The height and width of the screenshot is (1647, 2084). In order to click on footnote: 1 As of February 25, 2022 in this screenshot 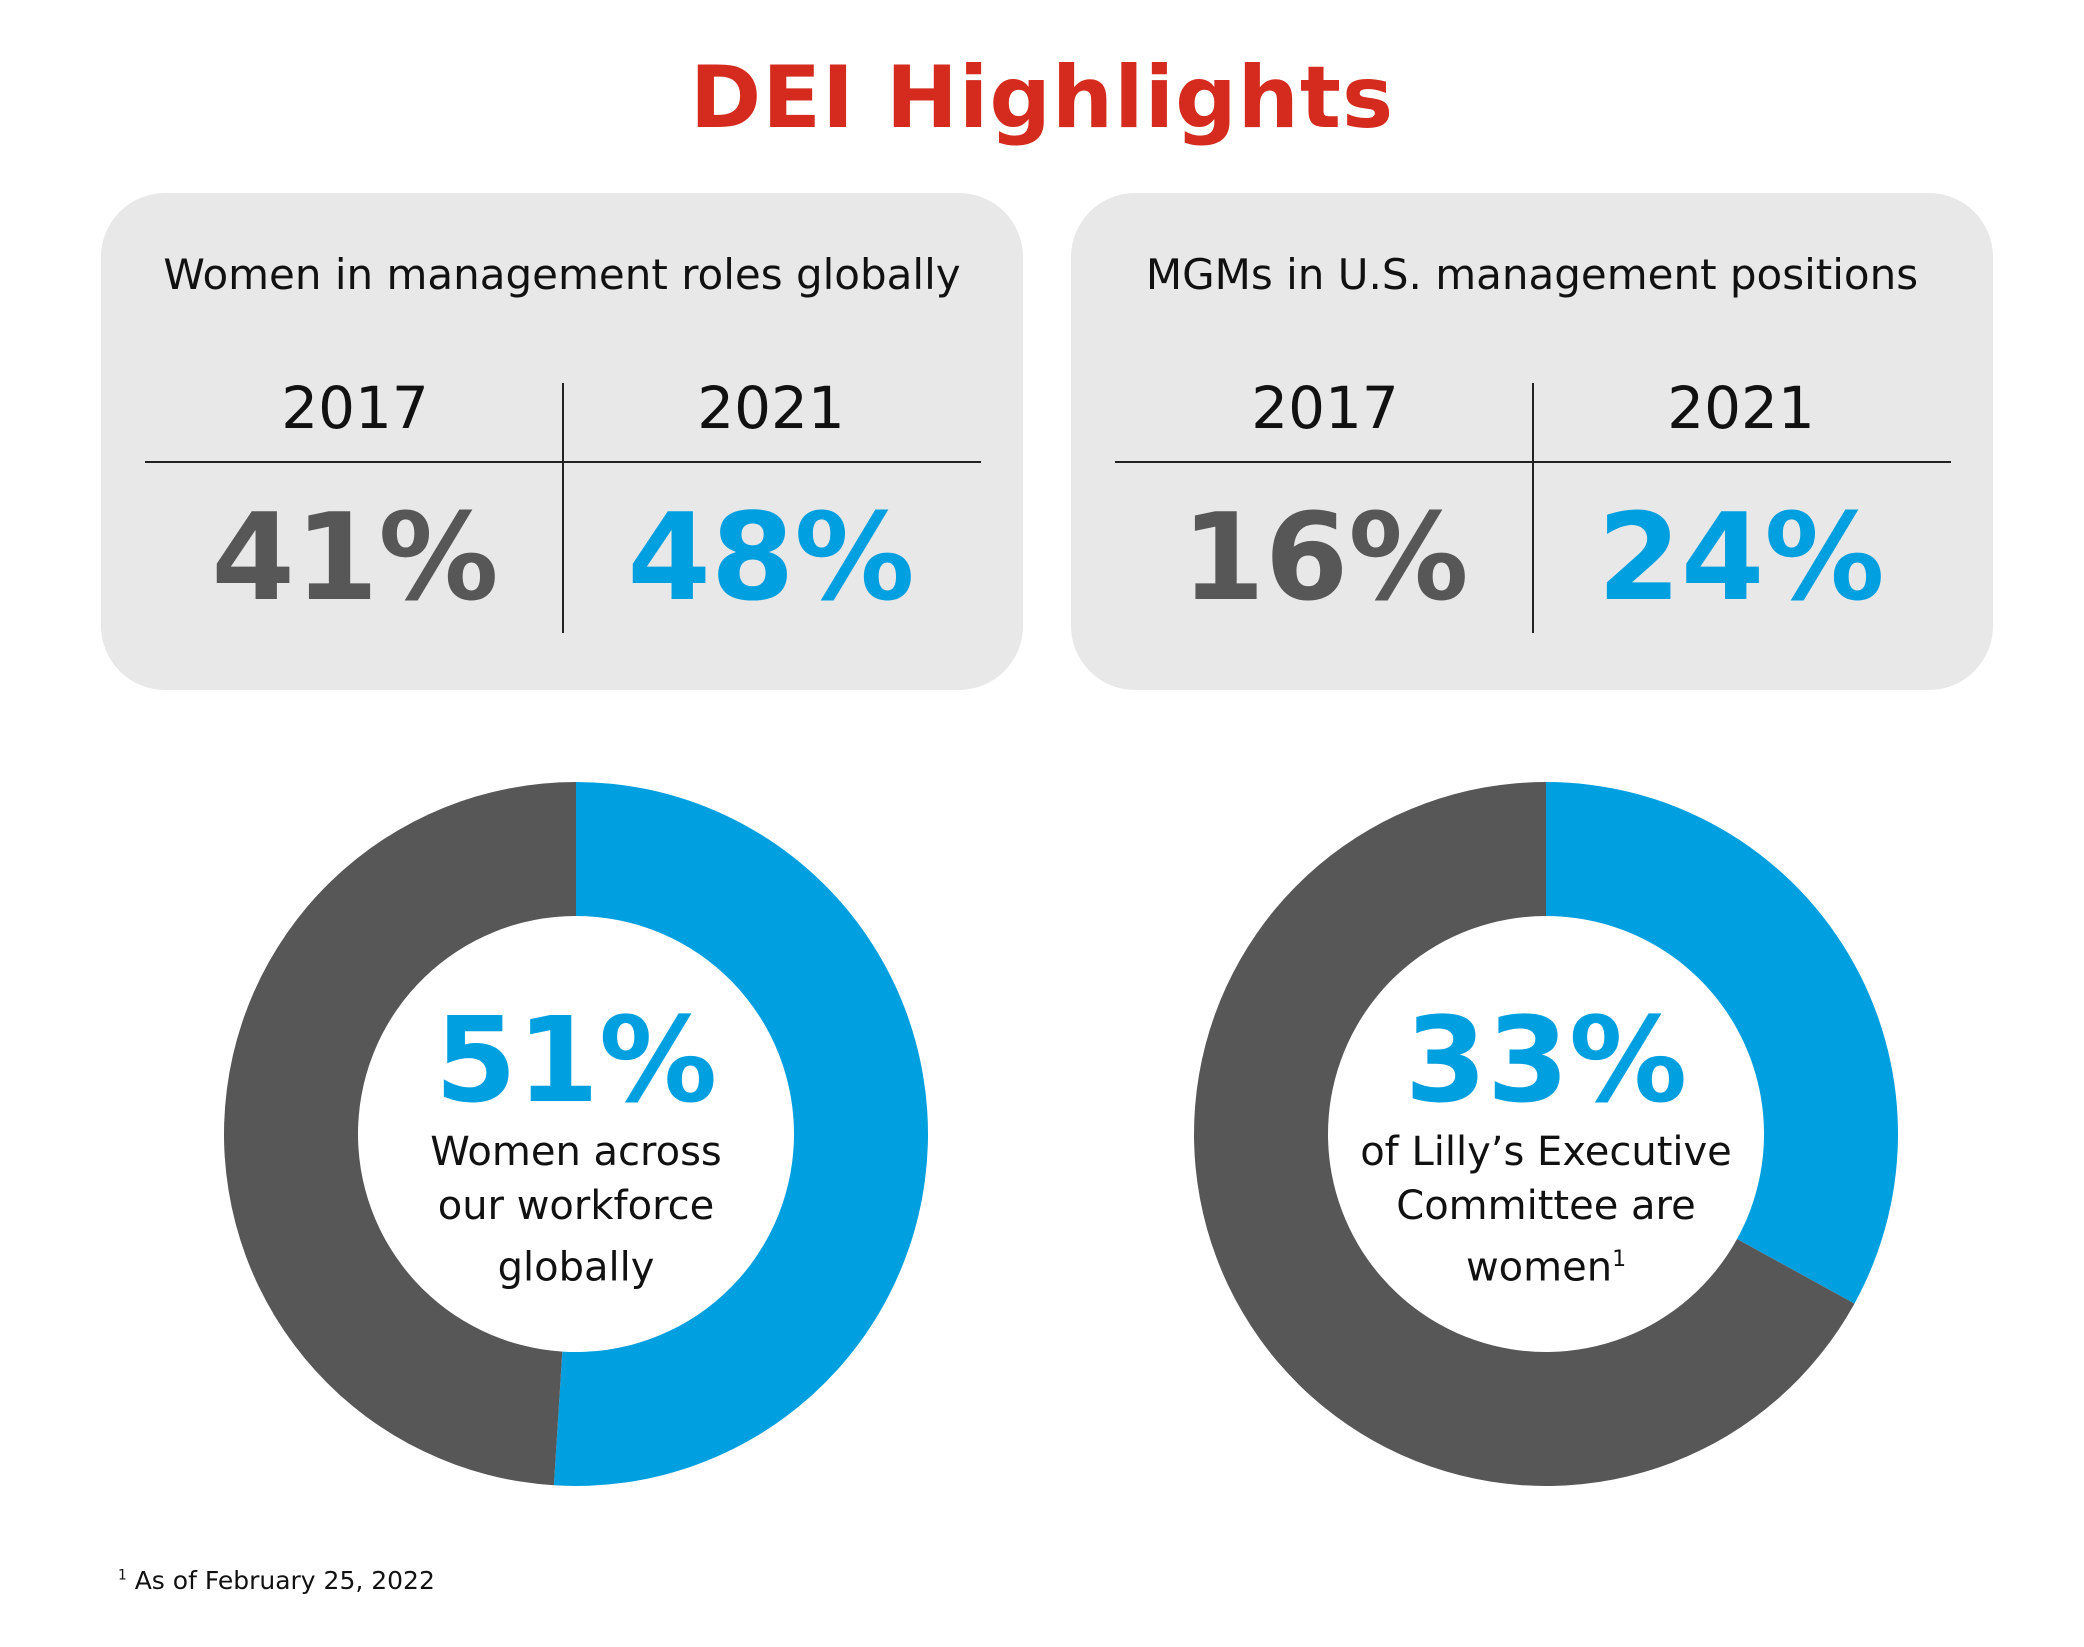, I will do `click(276, 1580)`.